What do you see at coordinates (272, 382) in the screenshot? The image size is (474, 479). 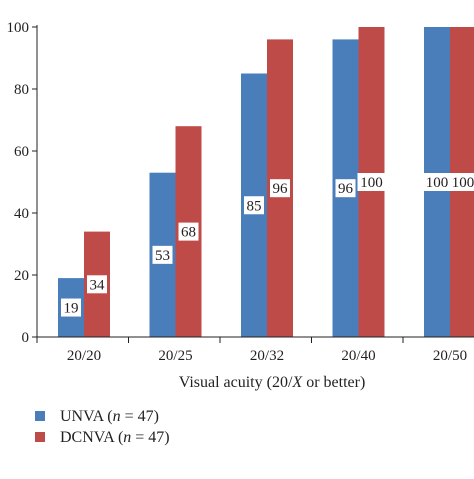 I see `x-axis-title: Visual acuity (20/X or better)` at bounding box center [272, 382].